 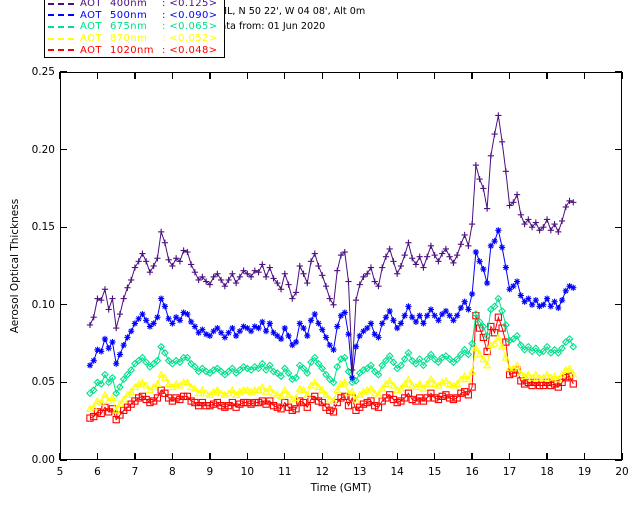 What do you see at coordinates (434, 472) in the screenshot?
I see `x-axis-tick-label: 15` at bounding box center [434, 472].